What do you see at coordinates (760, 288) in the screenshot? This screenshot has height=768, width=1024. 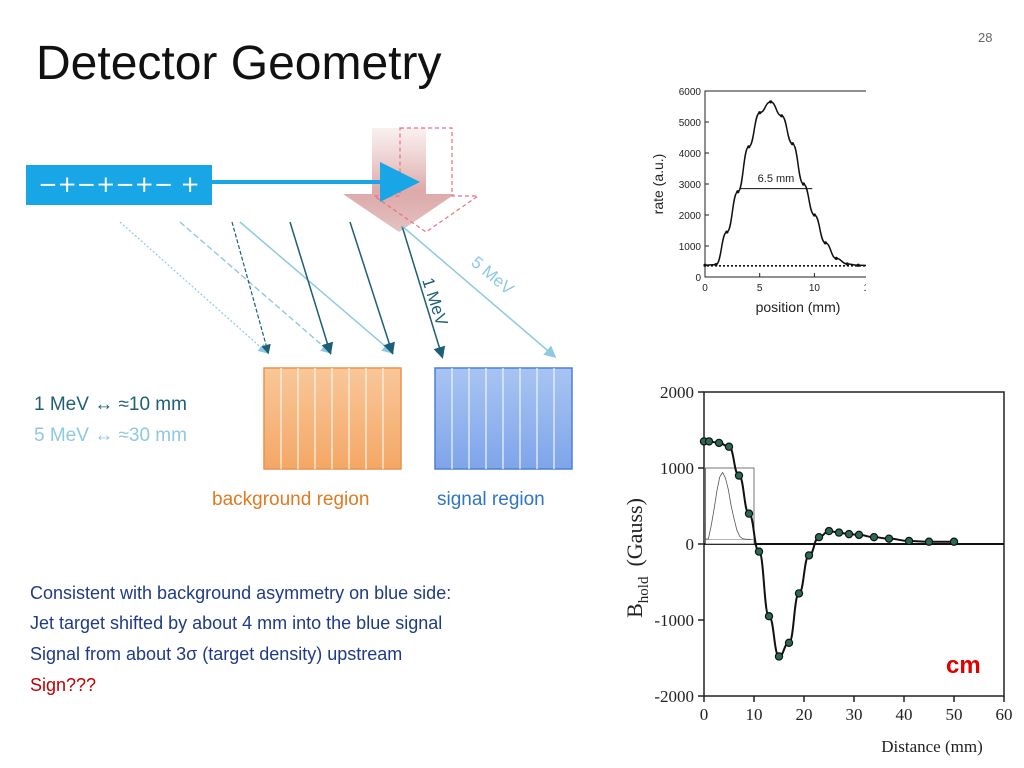 I see `x-tick-label: 5` at bounding box center [760, 288].